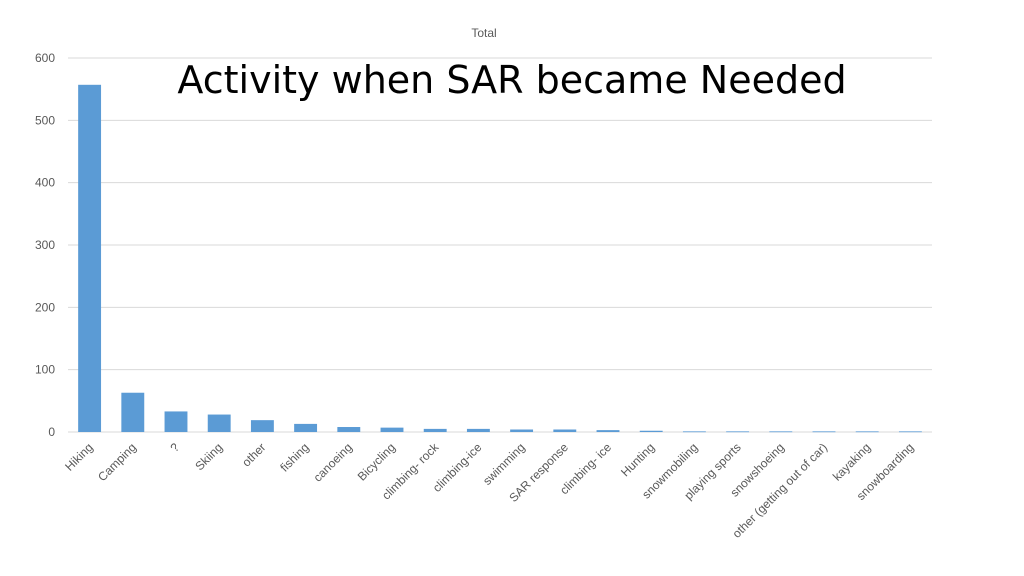 This screenshot has width=1024, height=576. I want to click on x-tick-label: Bicycling, so click(376, 461).